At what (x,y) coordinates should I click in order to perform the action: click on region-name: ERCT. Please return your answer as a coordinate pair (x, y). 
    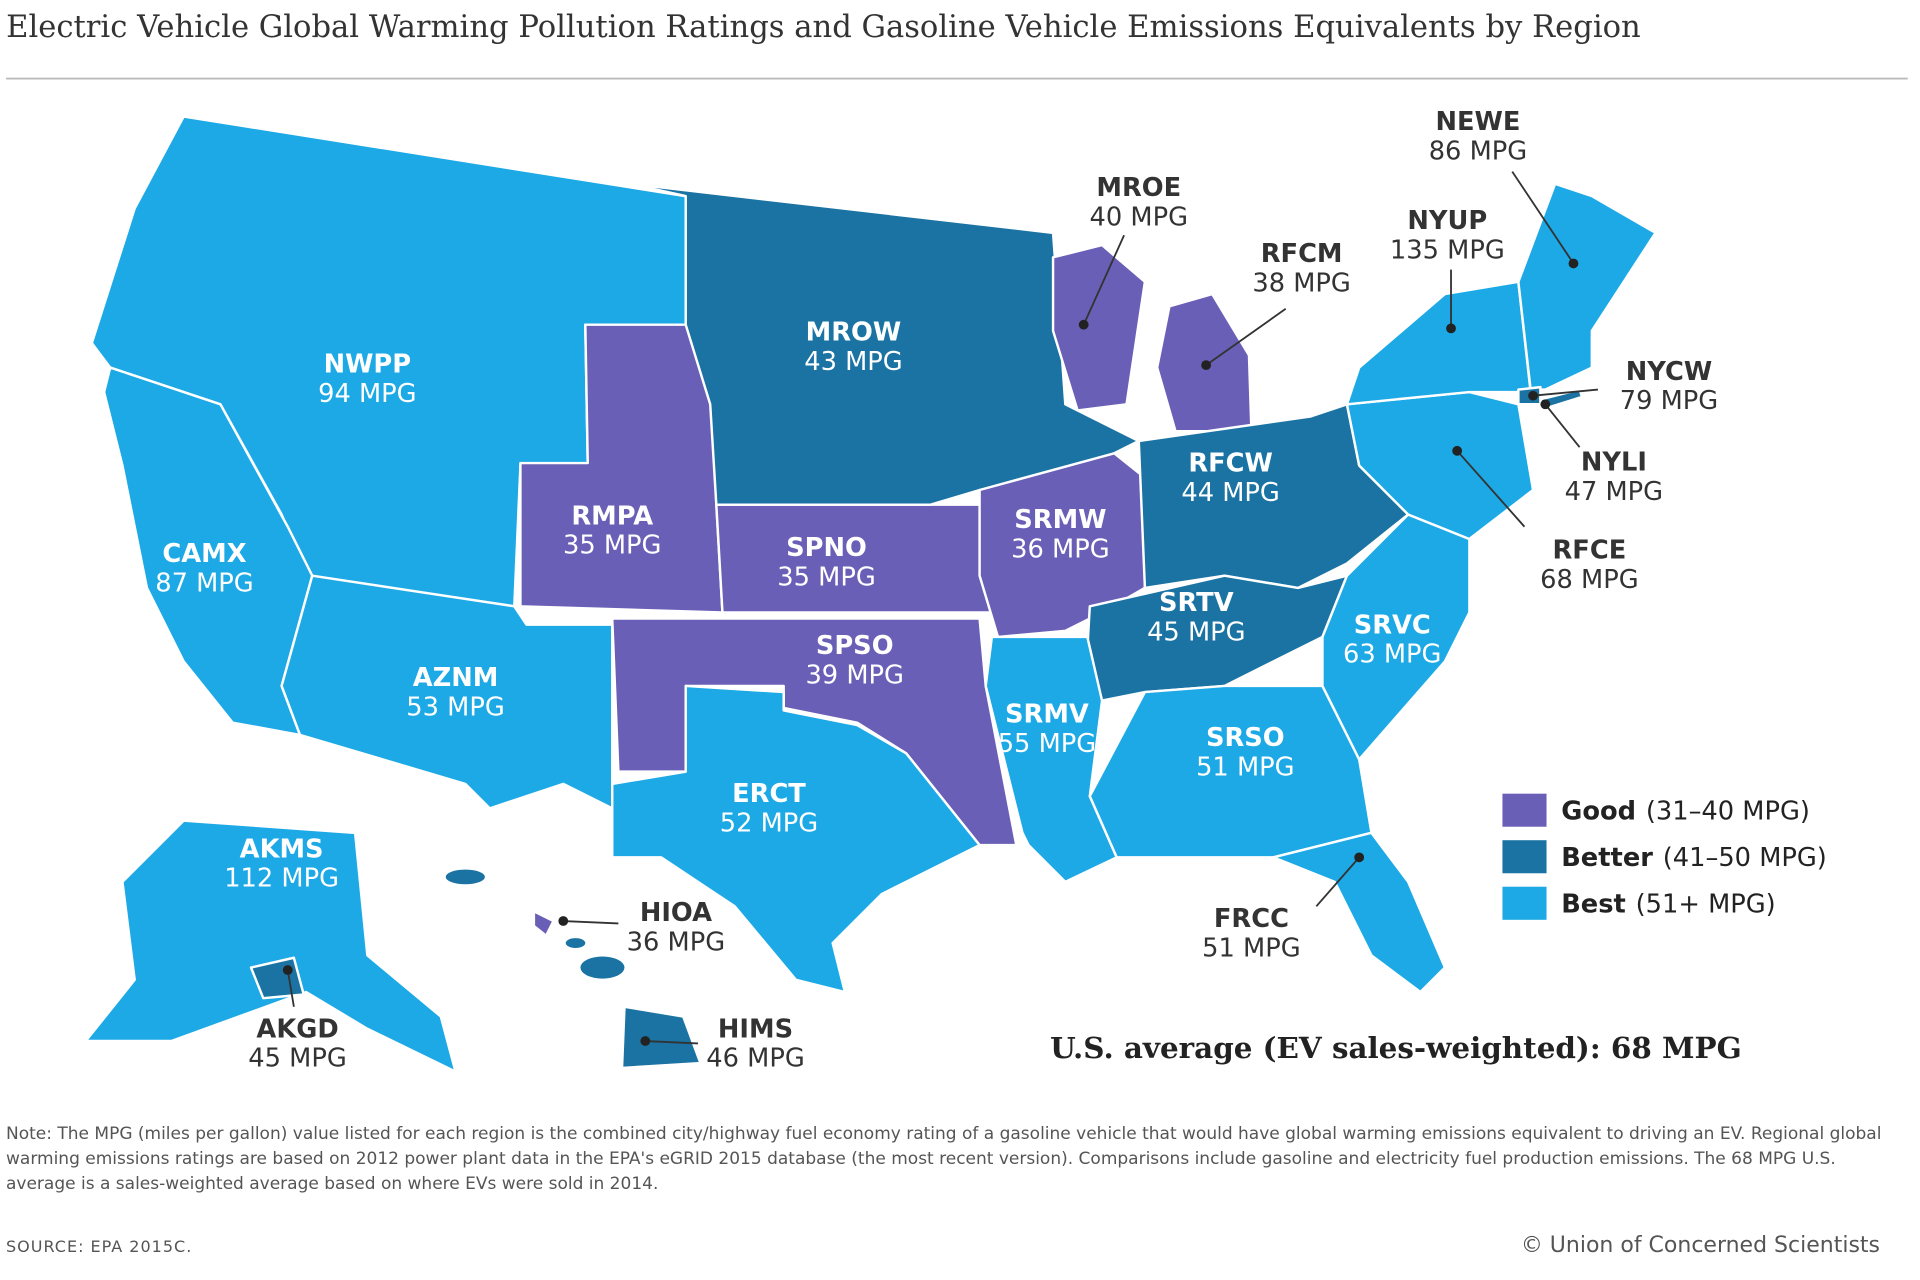
    Looking at the image, I should click on (769, 794).